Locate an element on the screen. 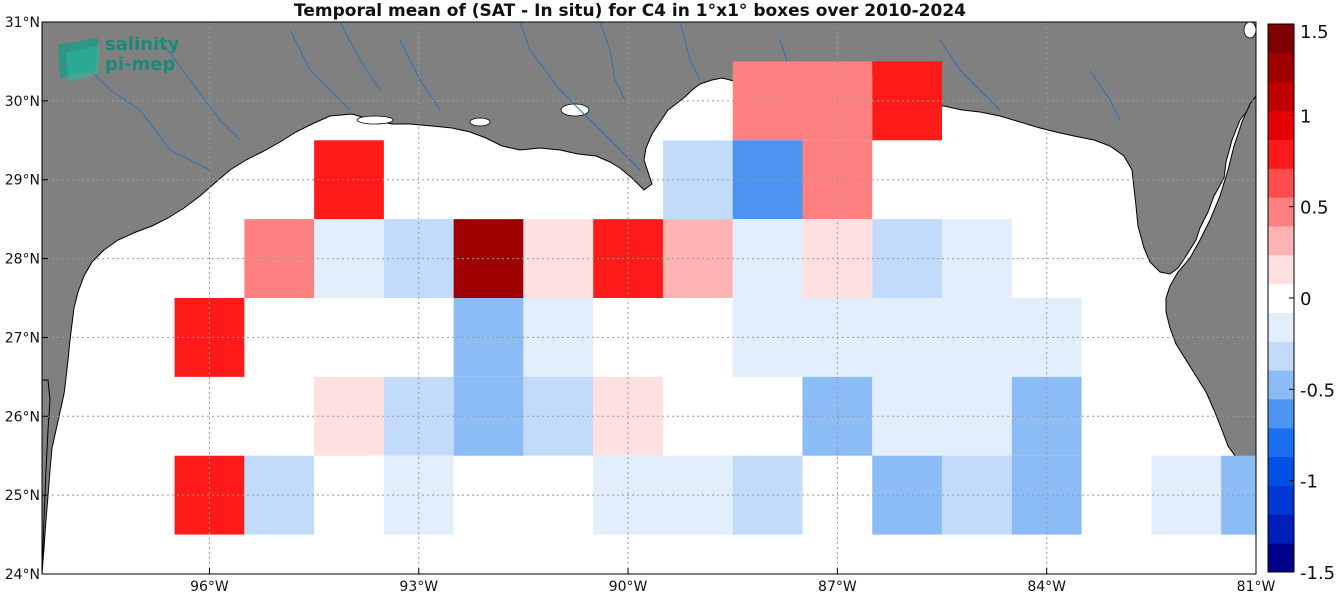 Image resolution: width=1339 pixels, height=594 pixels. lat-tick-label: 24°N is located at coordinates (22, 575).